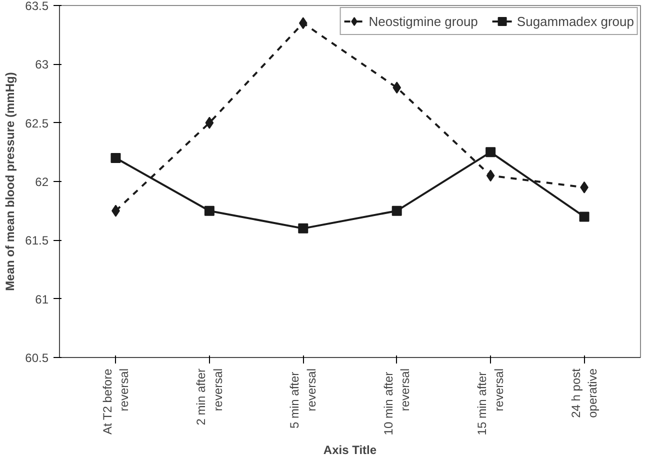  I want to click on x-tick-label: 24 h post operative, so click(584, 393).